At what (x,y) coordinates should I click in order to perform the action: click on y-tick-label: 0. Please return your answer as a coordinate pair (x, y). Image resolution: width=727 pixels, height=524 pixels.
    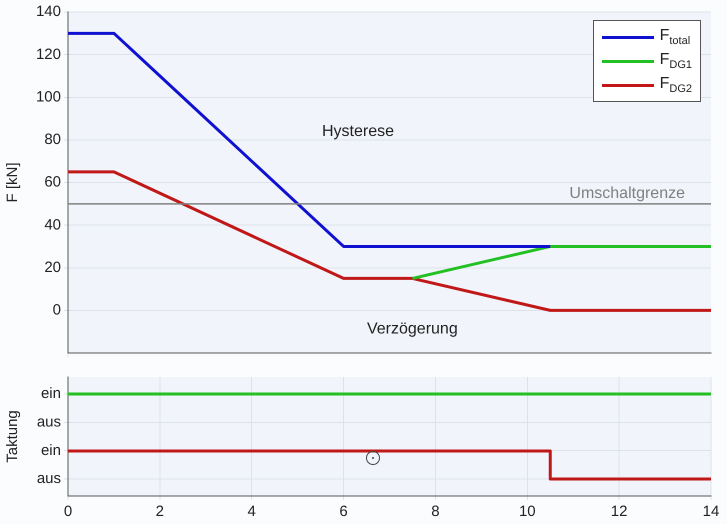
    Looking at the image, I should click on (56, 310).